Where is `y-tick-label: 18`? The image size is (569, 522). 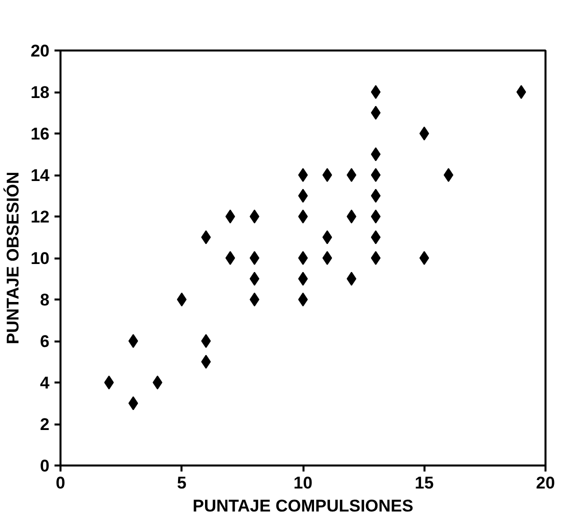
y-tick-label: 18 is located at coordinates (40, 92).